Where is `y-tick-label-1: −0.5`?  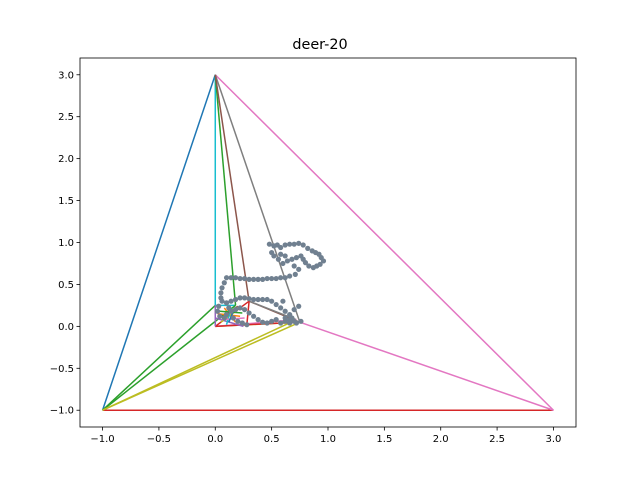
y-tick-label-1: −0.5 is located at coordinates (62, 369).